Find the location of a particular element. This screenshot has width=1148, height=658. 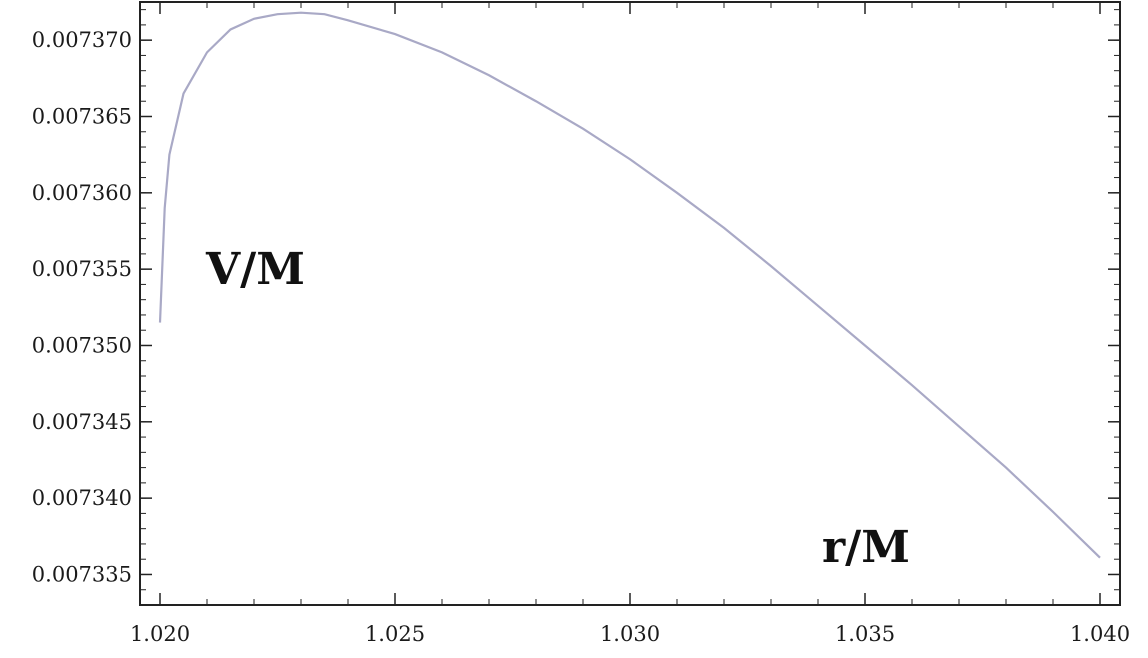

y-tick-label: 0.007345 is located at coordinates (82, 422).